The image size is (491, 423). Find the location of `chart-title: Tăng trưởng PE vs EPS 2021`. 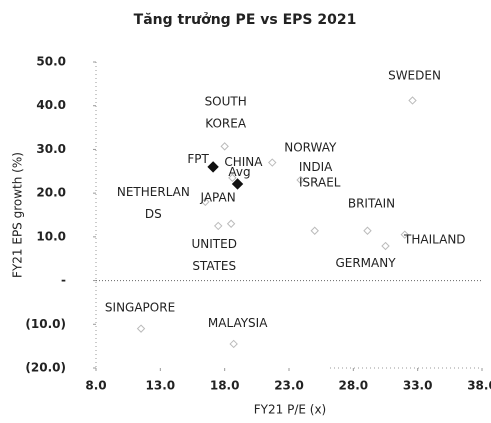

chart-title: Tăng trưởng PE vs EPS 2021 is located at coordinates (245, 20).